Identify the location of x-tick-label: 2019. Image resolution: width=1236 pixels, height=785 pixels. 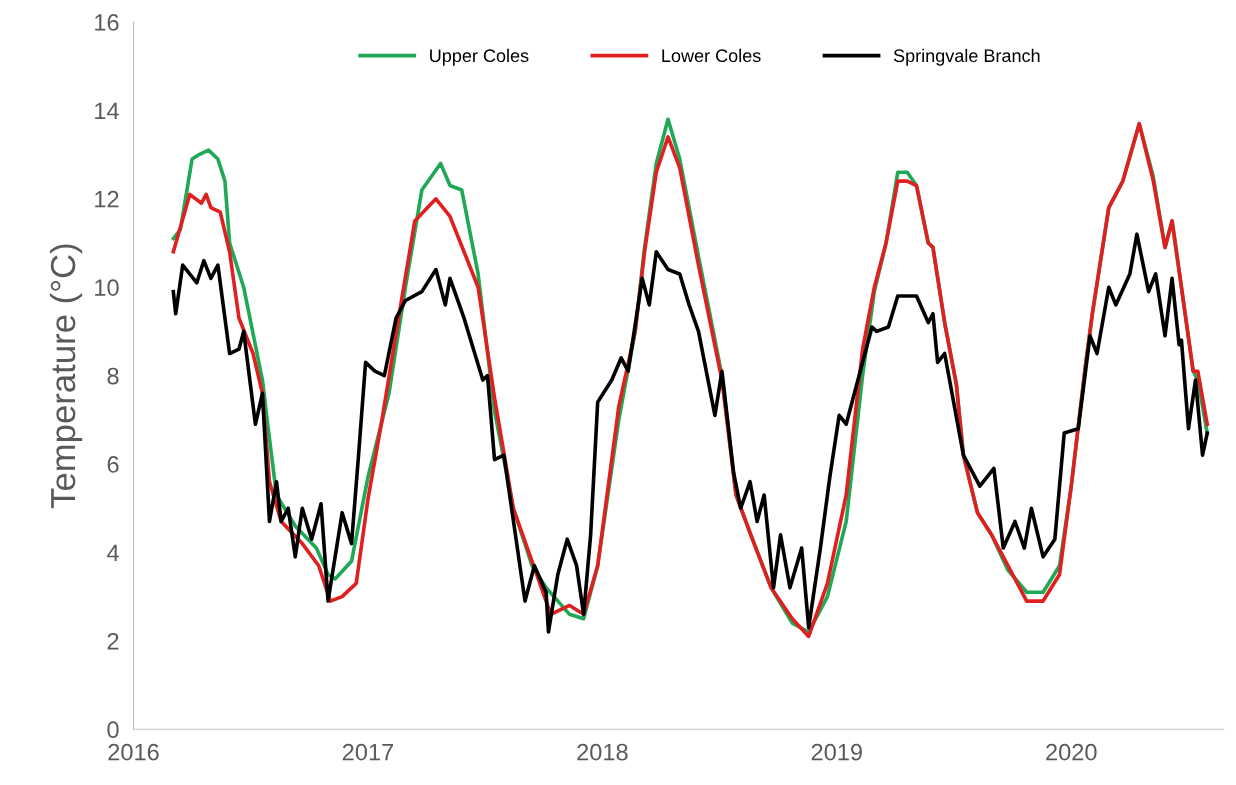
(836, 752).